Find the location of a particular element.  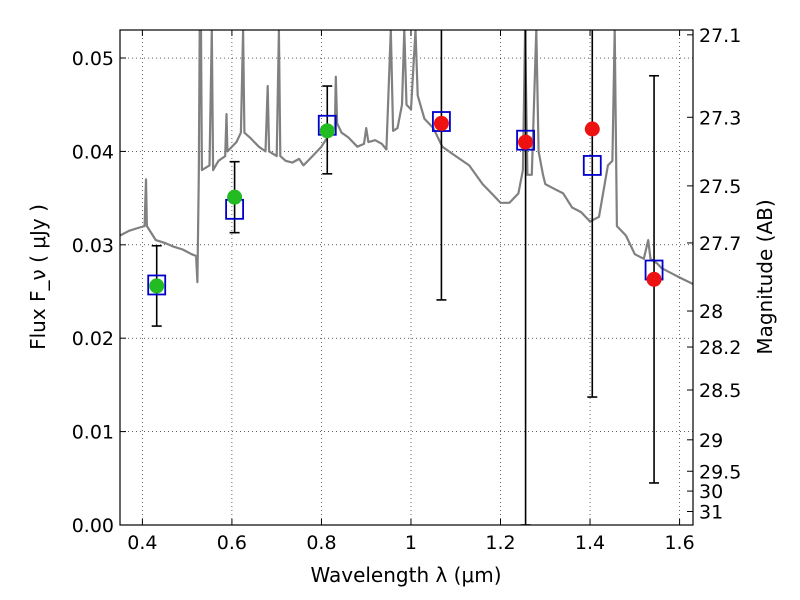

y-axis-title: Flux F_ν ( μJy ) is located at coordinates (38, 277).